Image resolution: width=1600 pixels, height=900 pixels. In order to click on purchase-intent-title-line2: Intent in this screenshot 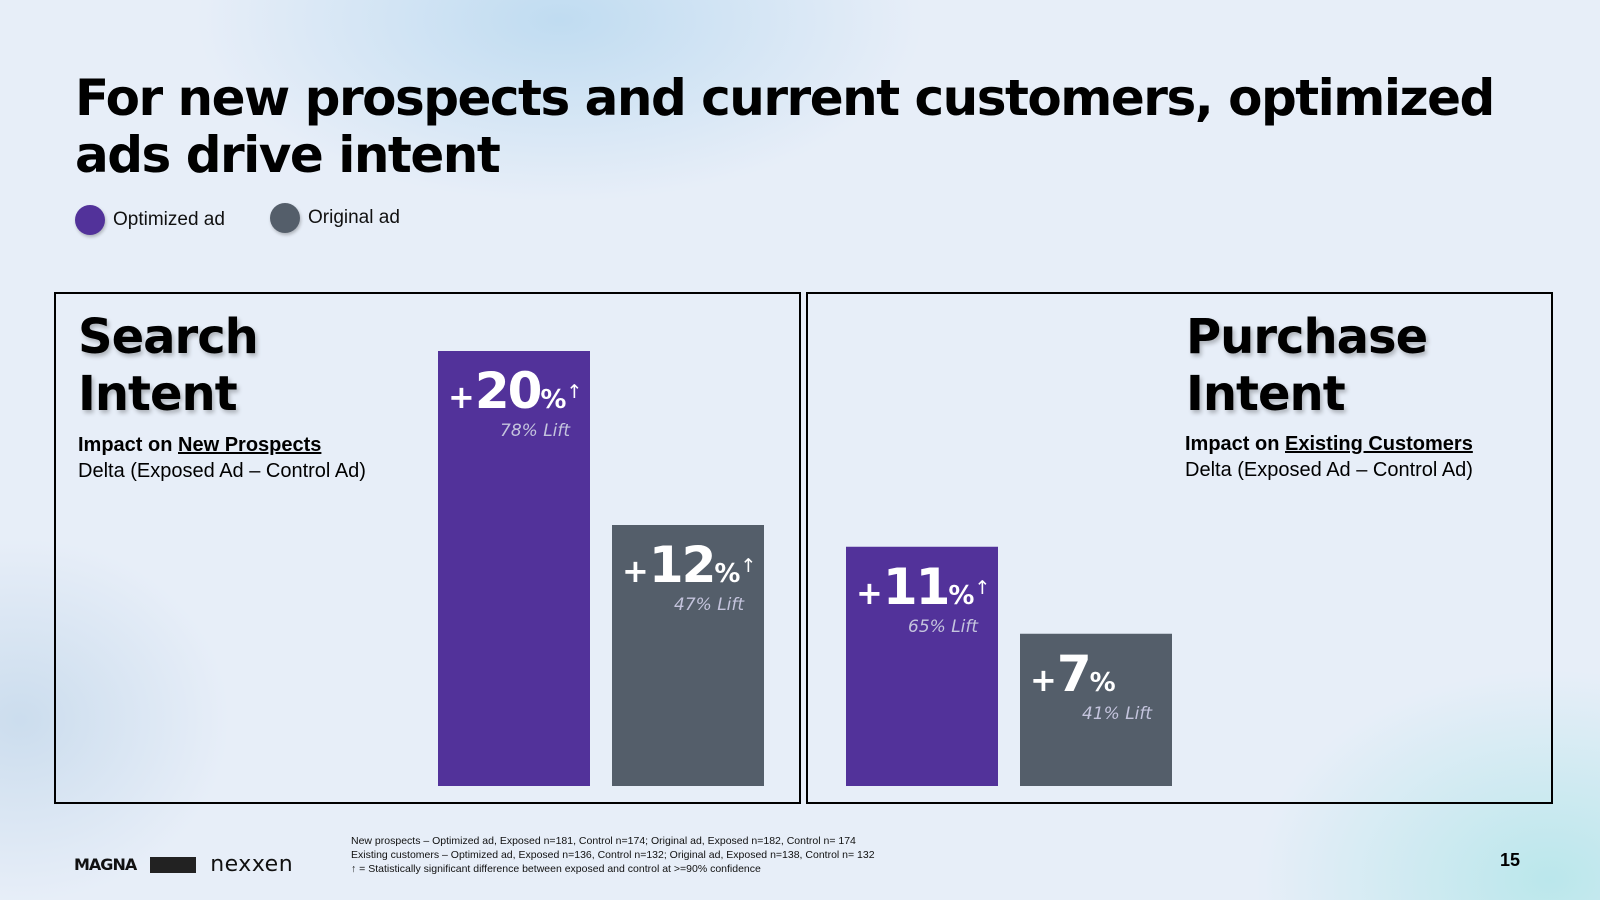, I will do `click(1266, 394)`.